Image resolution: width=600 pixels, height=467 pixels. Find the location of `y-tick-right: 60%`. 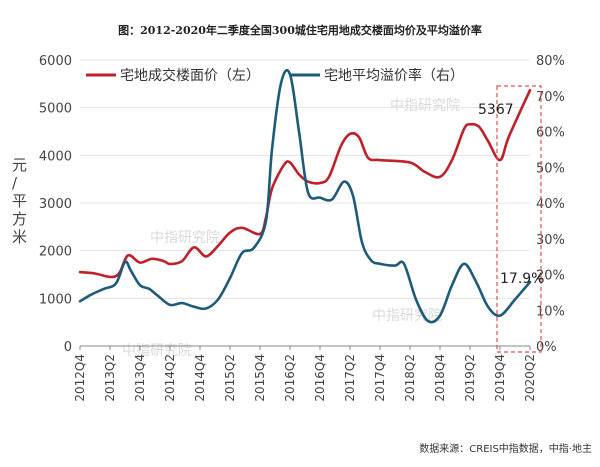

y-tick-right: 60% is located at coordinates (550, 133).